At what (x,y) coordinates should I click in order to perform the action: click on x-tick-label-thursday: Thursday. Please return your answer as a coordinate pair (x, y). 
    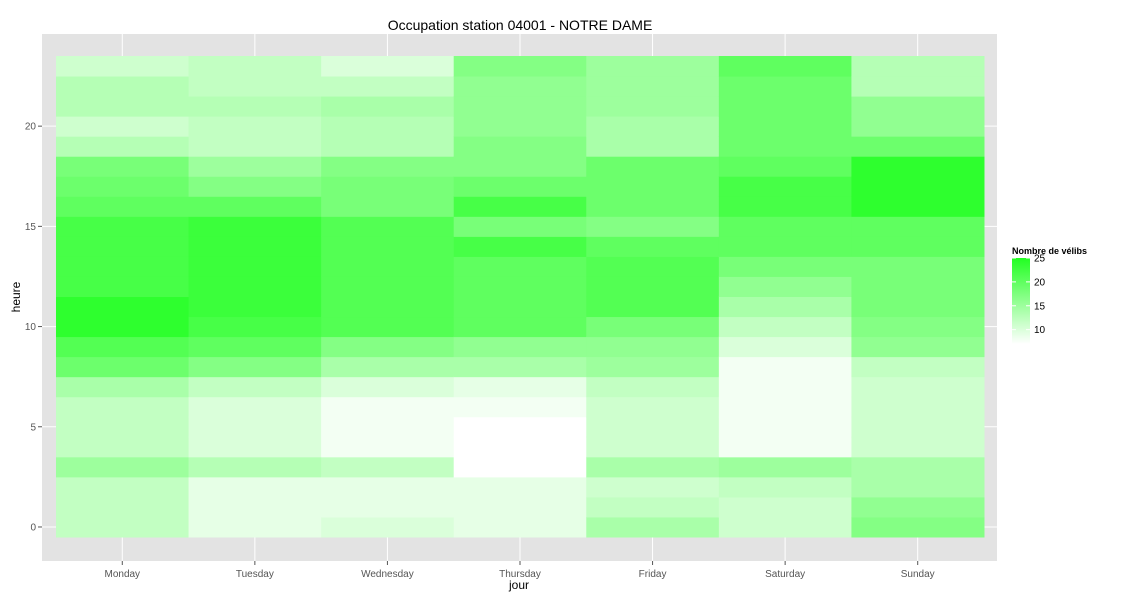
    Looking at the image, I should click on (520, 574).